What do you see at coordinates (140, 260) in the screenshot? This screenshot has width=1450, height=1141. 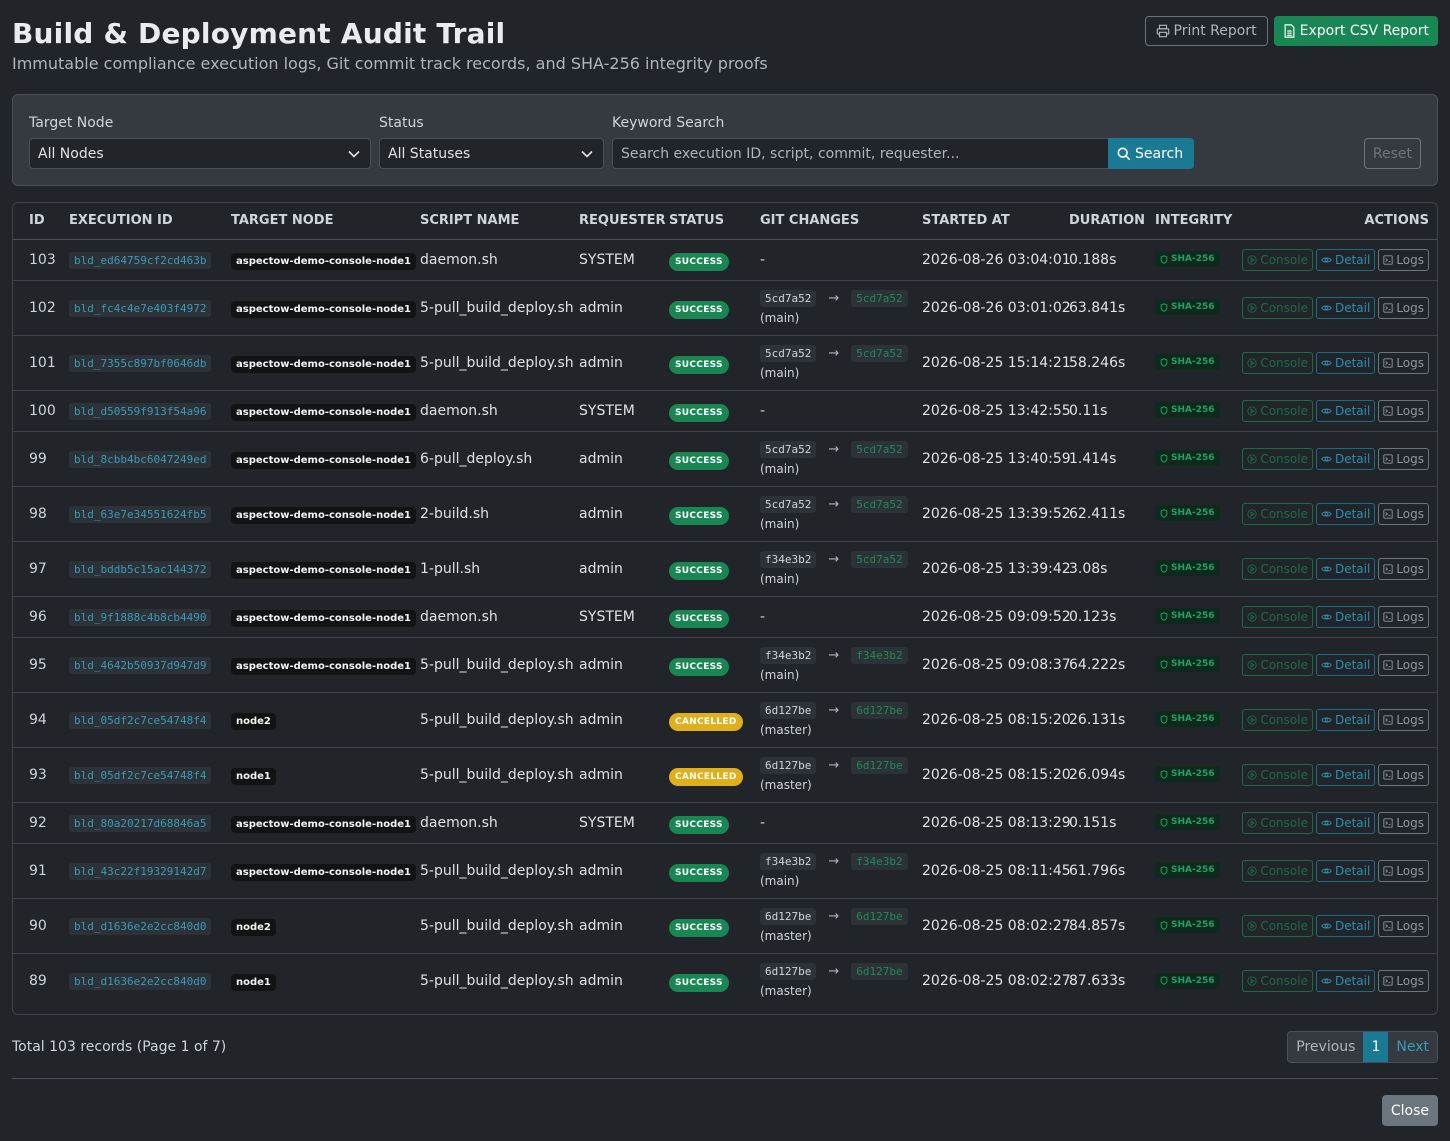 I see `execution-id-link: bld_ed64759cf2cd463b` at bounding box center [140, 260].